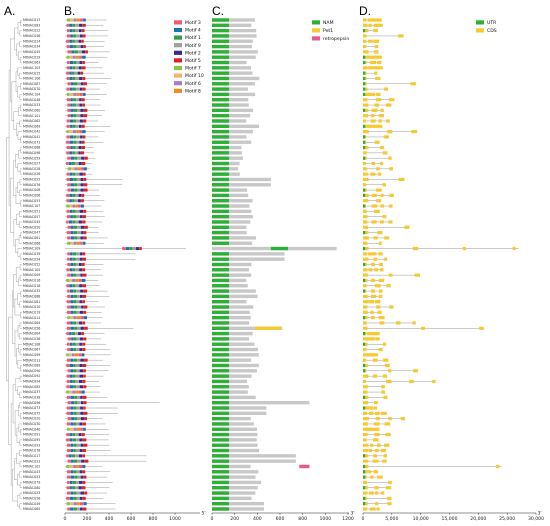 This screenshot has height=526, width=550. I want to click on gene-name: MtNAC068, so click(31, 148).